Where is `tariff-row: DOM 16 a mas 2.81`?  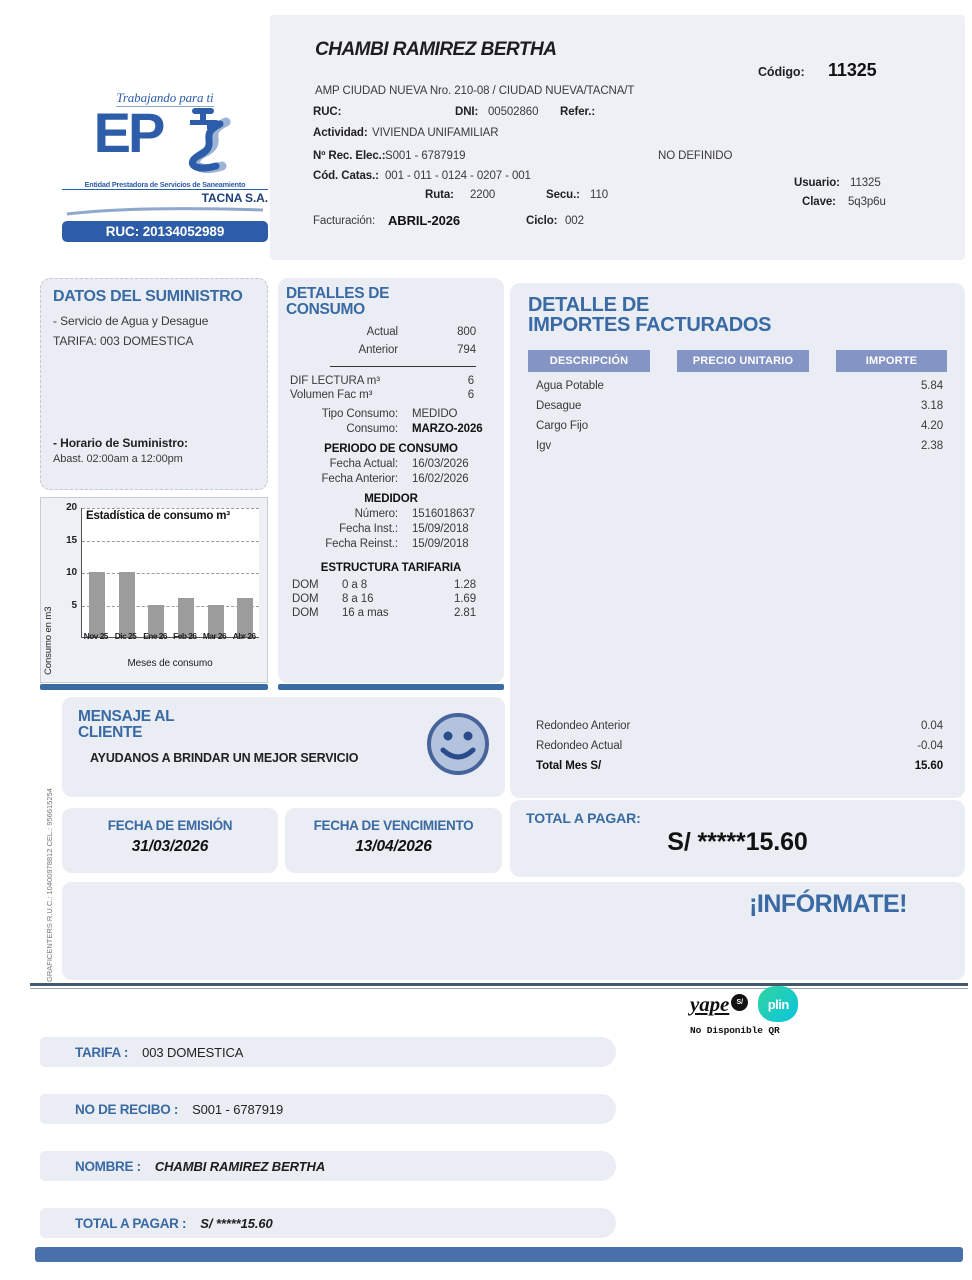
tariff-row: DOM 16 a mas 2.81 is located at coordinates (391, 613).